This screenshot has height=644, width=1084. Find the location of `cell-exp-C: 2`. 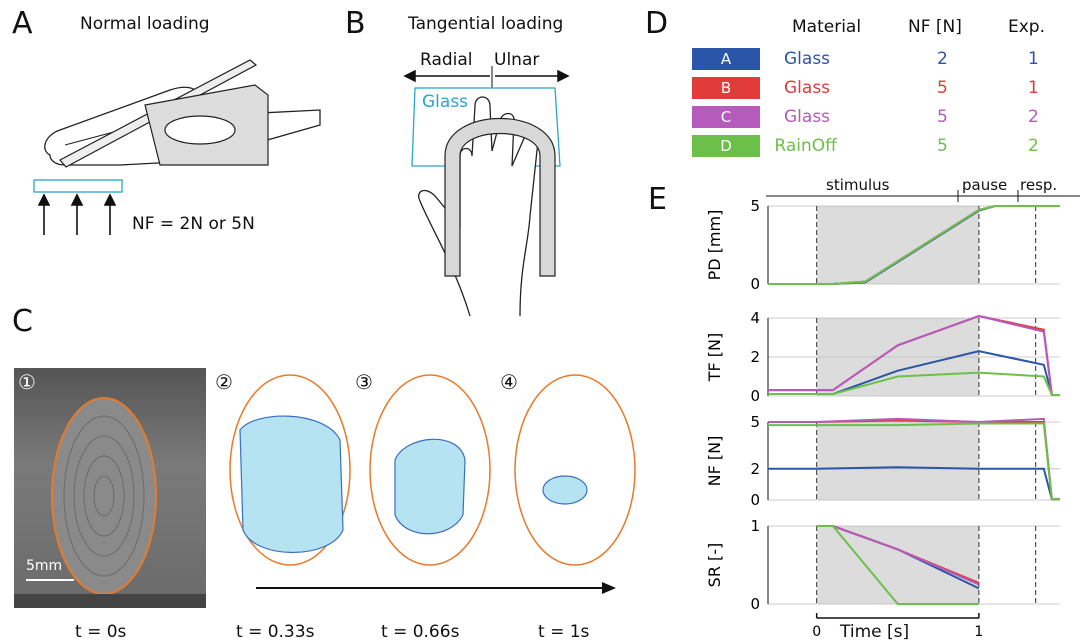

cell-exp-C: 2 is located at coordinates (1033, 117).